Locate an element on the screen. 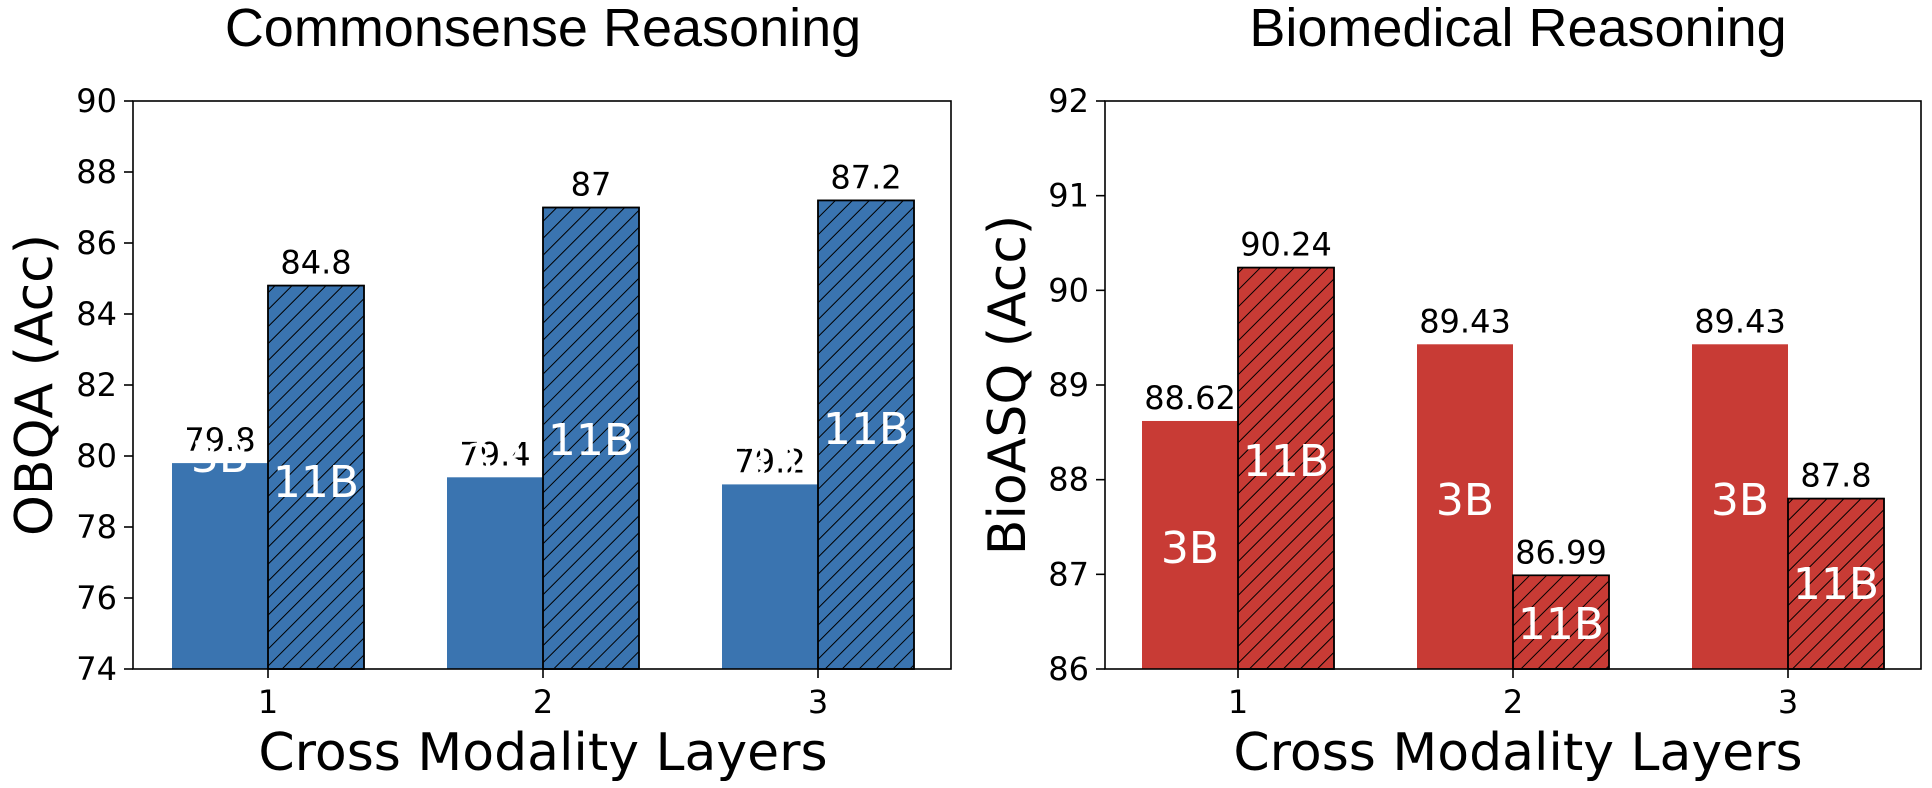 The width and height of the screenshot is (1932, 788). y-tick-labels: 86 87 88 89 90 91 92 is located at coordinates (1068, 385).